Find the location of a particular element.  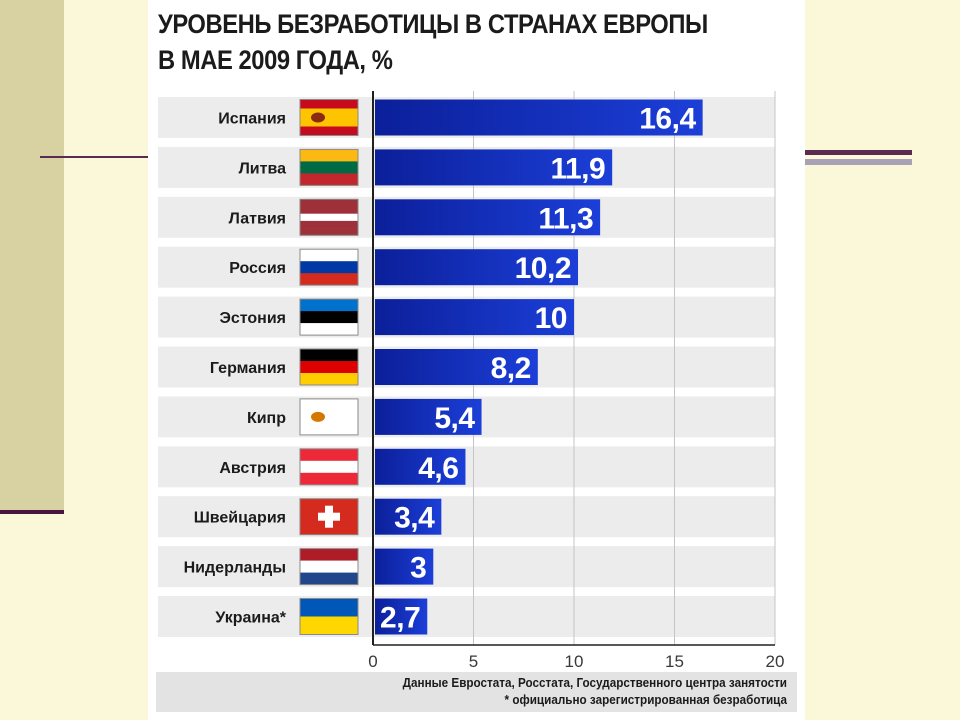

bar-value-label: 16,4 is located at coordinates (667, 119).